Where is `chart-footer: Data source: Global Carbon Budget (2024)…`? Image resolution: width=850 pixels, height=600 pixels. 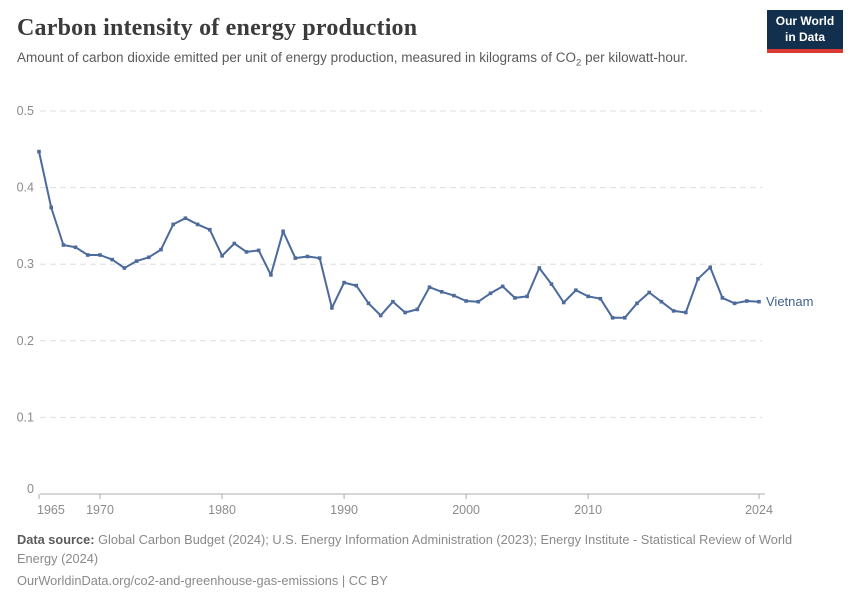 chart-footer: Data source: Global Carbon Budget (2024)… is located at coordinates (425, 559).